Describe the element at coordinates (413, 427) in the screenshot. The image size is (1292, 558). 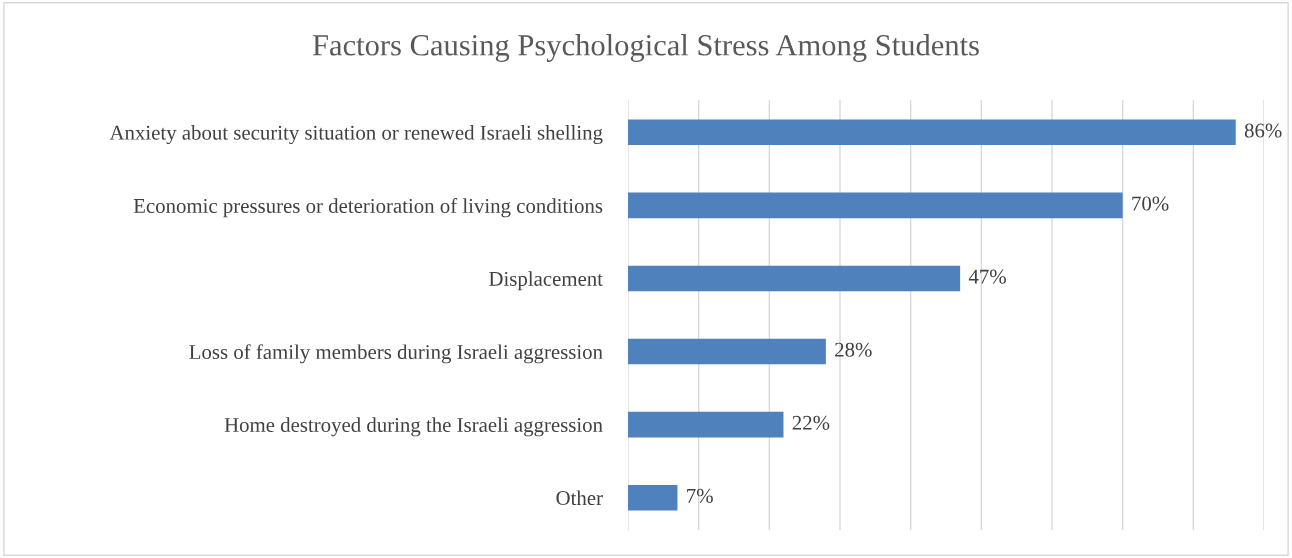
I see `y-tick-label: Home destroyed during the Israeli aggression` at that location.